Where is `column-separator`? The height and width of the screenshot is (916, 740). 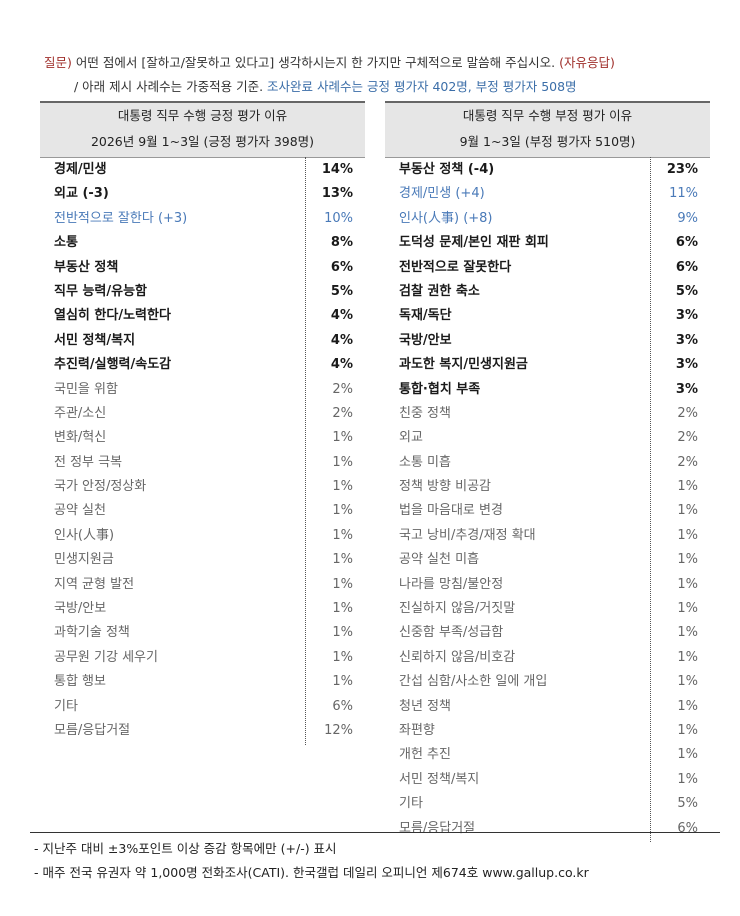
column-separator is located at coordinates (650, 500).